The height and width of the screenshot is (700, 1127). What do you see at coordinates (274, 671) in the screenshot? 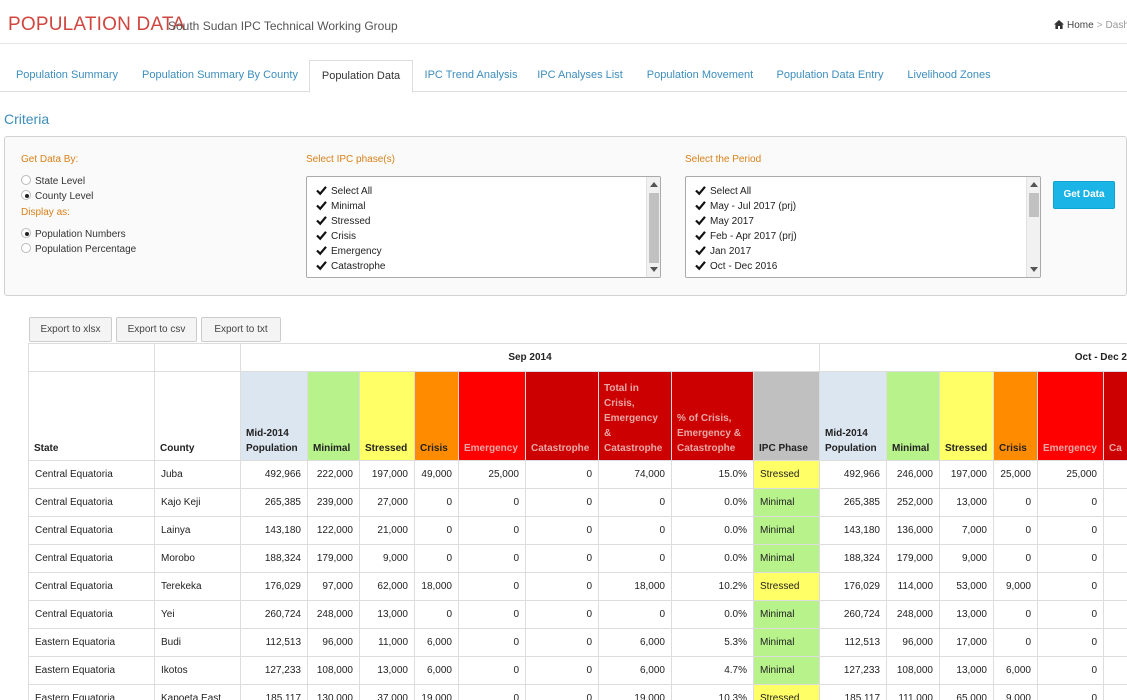
I see `cell-value: 127,233` at bounding box center [274, 671].